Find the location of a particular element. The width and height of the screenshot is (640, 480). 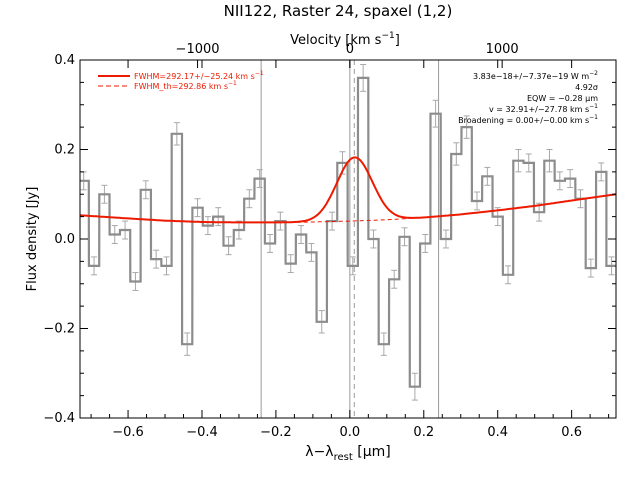

legend-label-solid-sup: −1 is located at coordinates (259, 73).